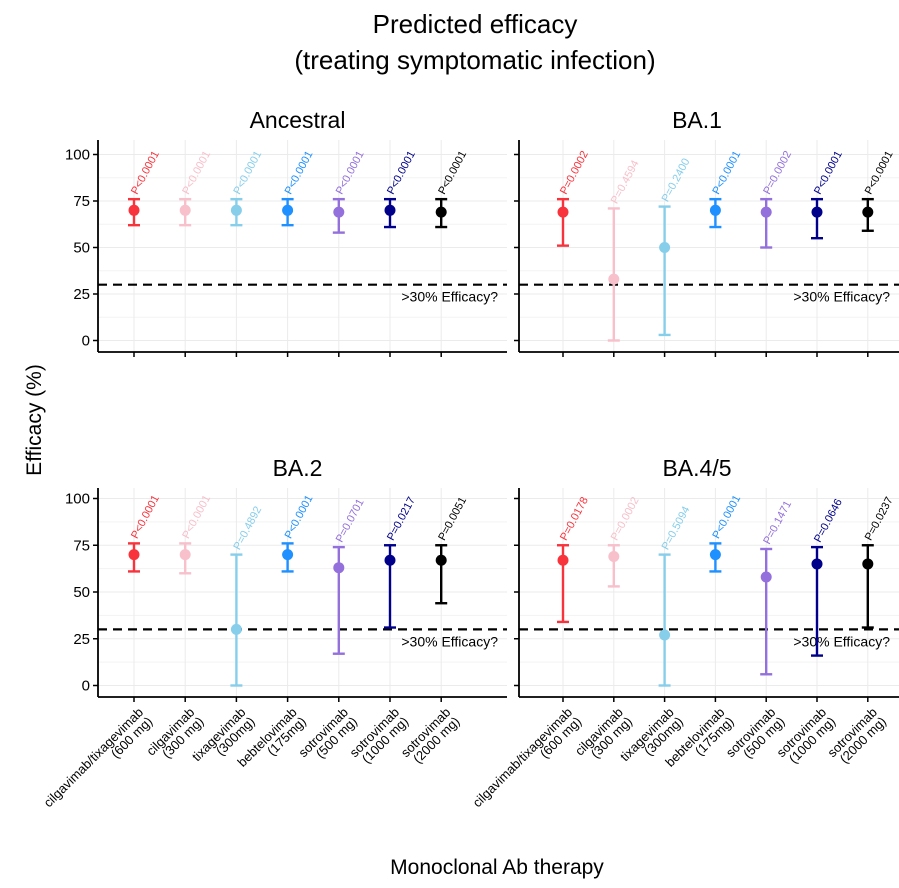  What do you see at coordinates (696, 468) in the screenshot?
I see `panel-title: BA.4/5` at bounding box center [696, 468].